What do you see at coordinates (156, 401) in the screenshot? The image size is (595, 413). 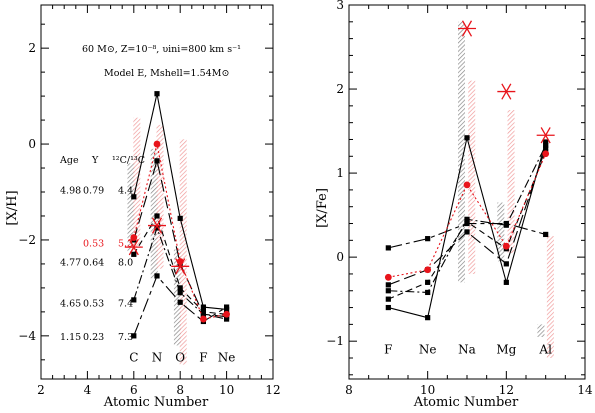 I see `left-x-axis-title: Atomic Number` at bounding box center [156, 401].